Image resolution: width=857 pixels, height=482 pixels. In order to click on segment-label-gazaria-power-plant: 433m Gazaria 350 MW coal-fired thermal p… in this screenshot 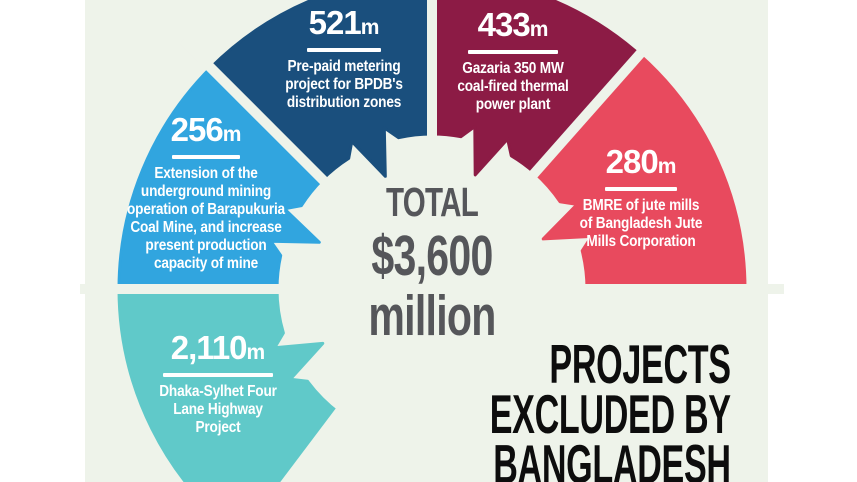, I will do `click(513, 60)`.